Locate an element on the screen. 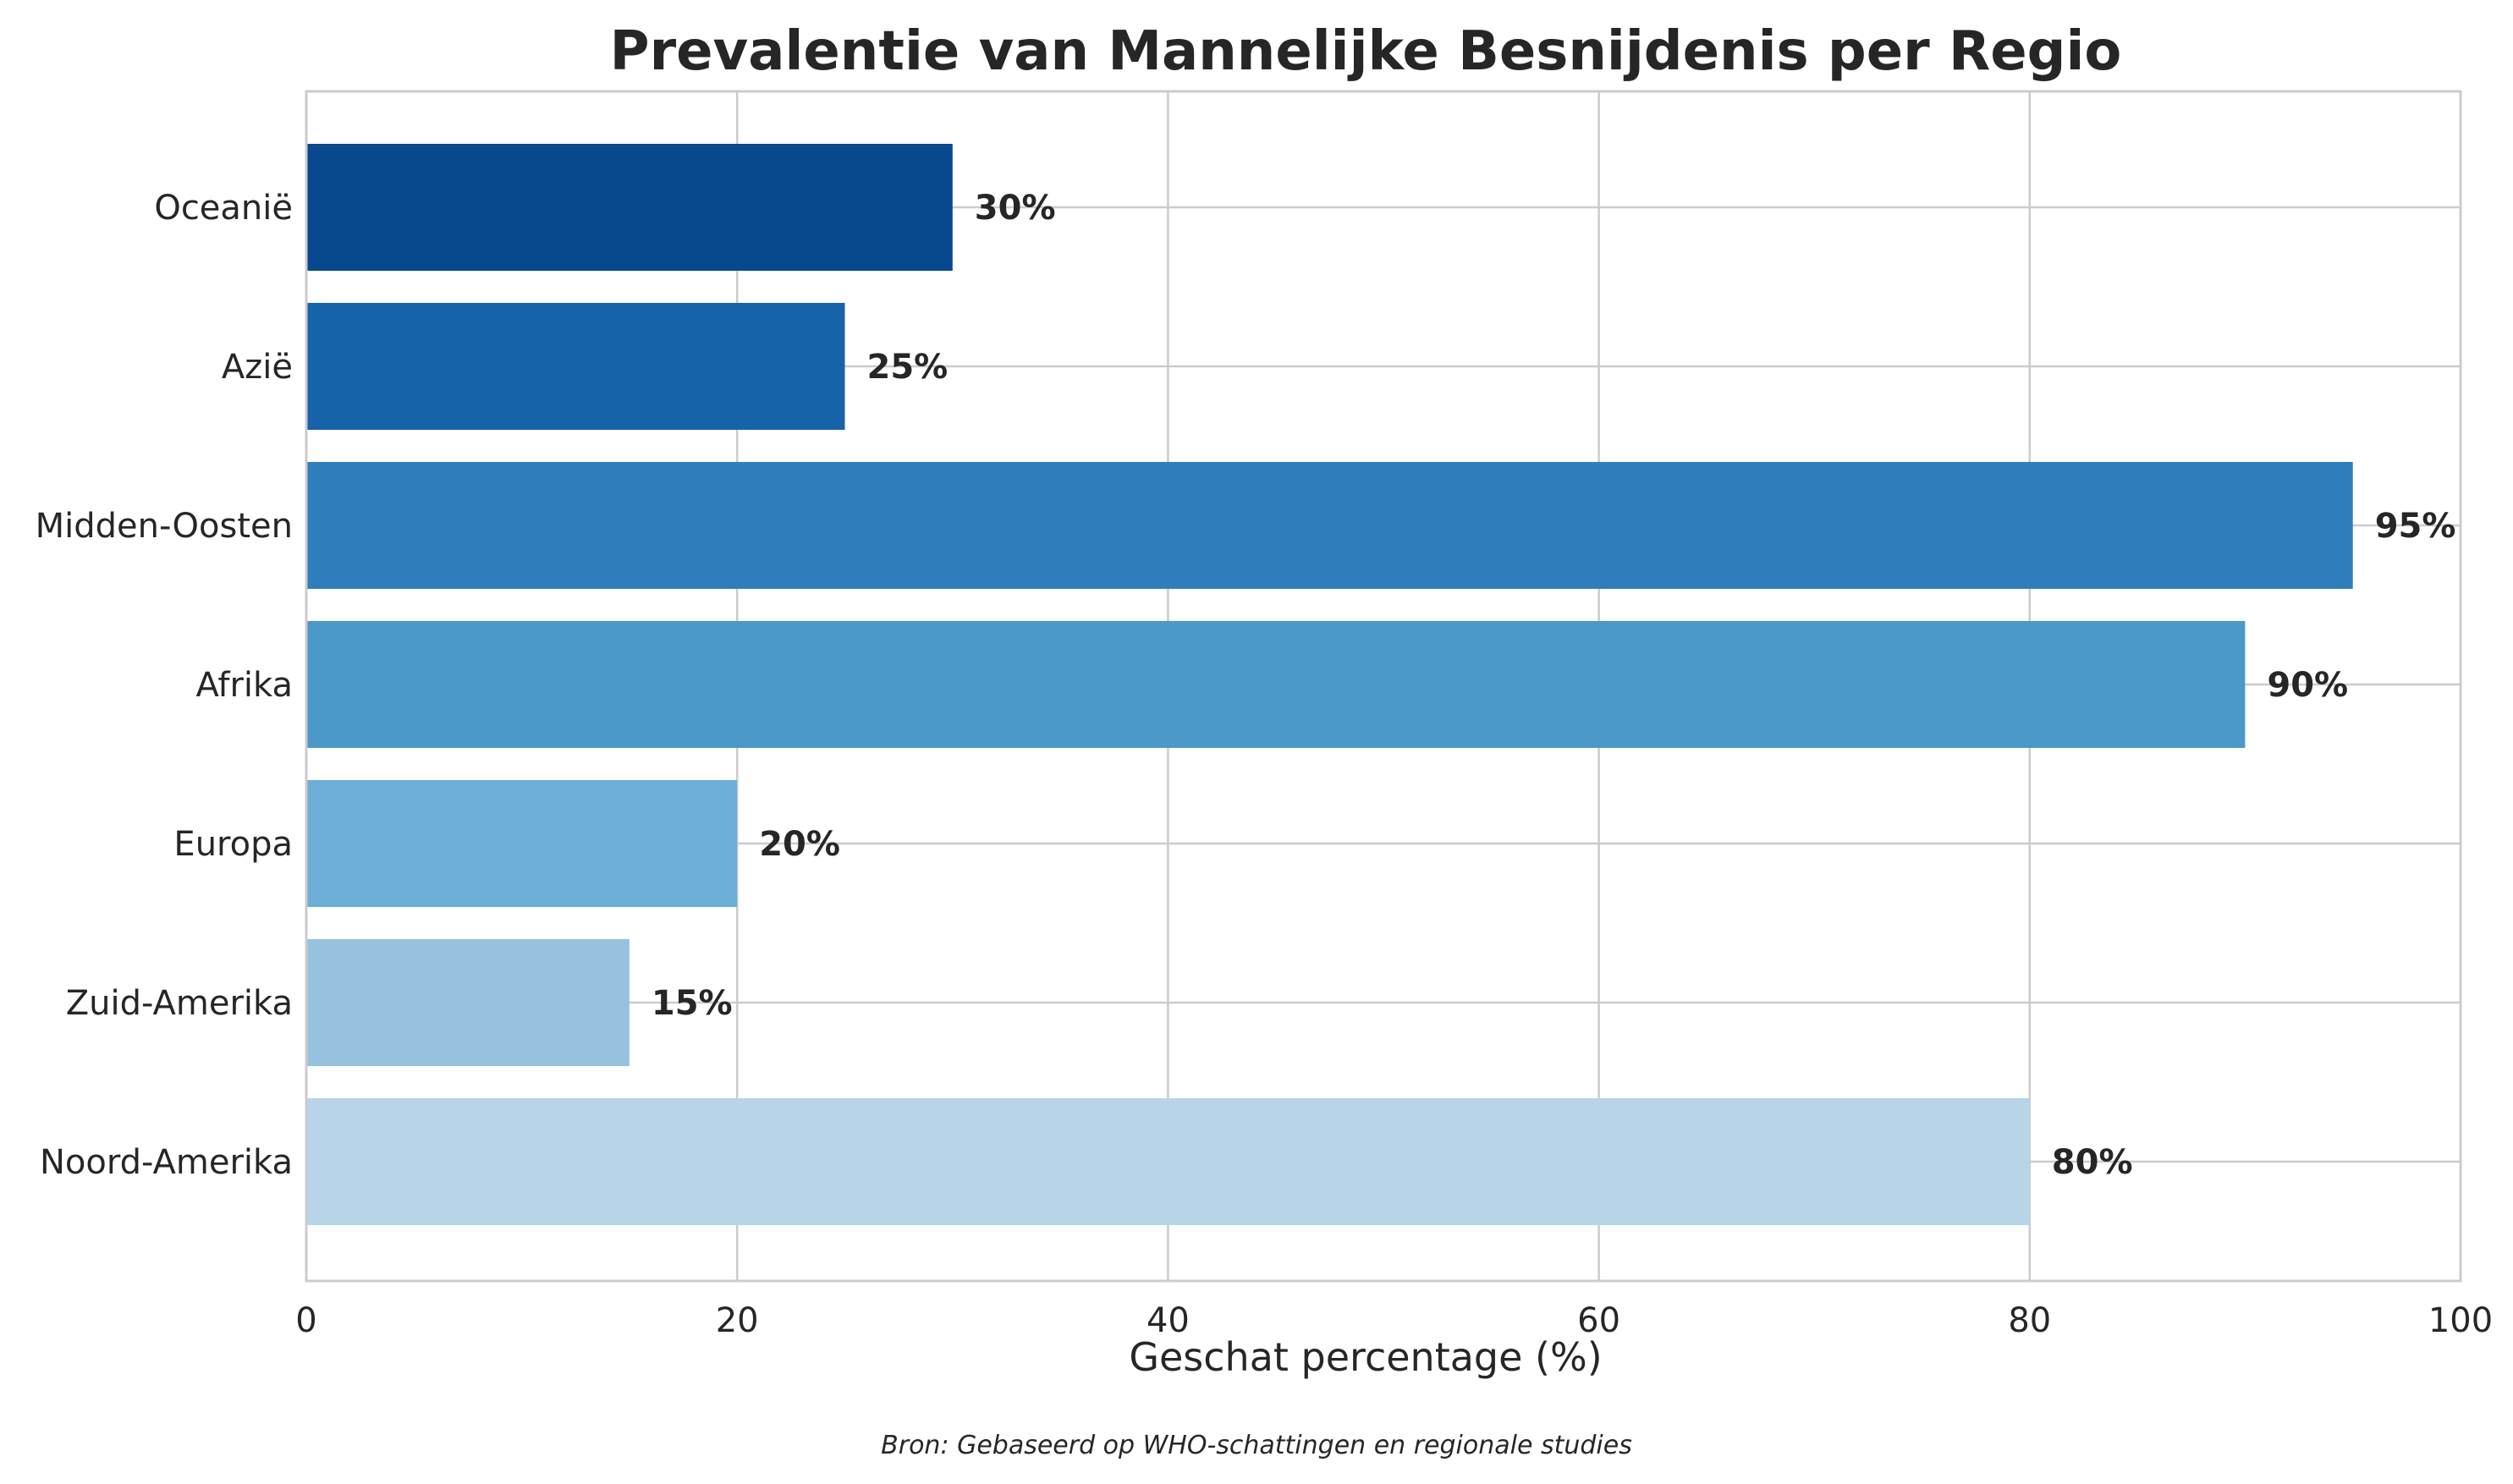 This screenshot has height=1484, width=2513. x-tick-label: 0 is located at coordinates (305, 1320).